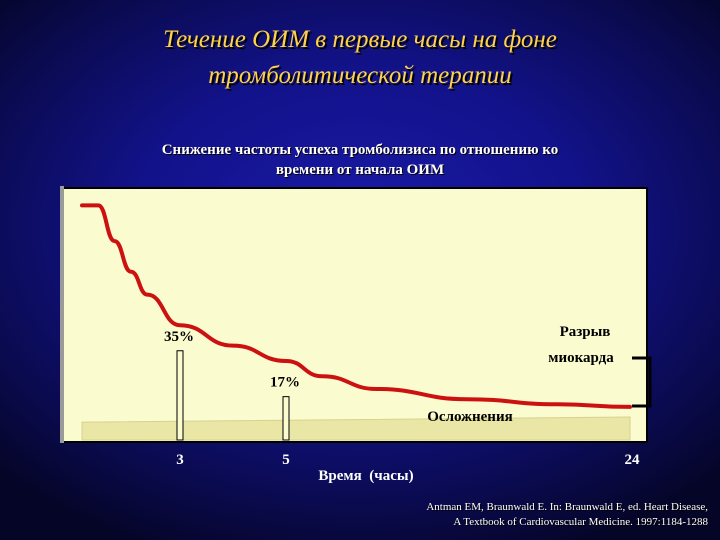  What do you see at coordinates (286, 460) in the screenshot?
I see `x-tick-5: 5` at bounding box center [286, 460].